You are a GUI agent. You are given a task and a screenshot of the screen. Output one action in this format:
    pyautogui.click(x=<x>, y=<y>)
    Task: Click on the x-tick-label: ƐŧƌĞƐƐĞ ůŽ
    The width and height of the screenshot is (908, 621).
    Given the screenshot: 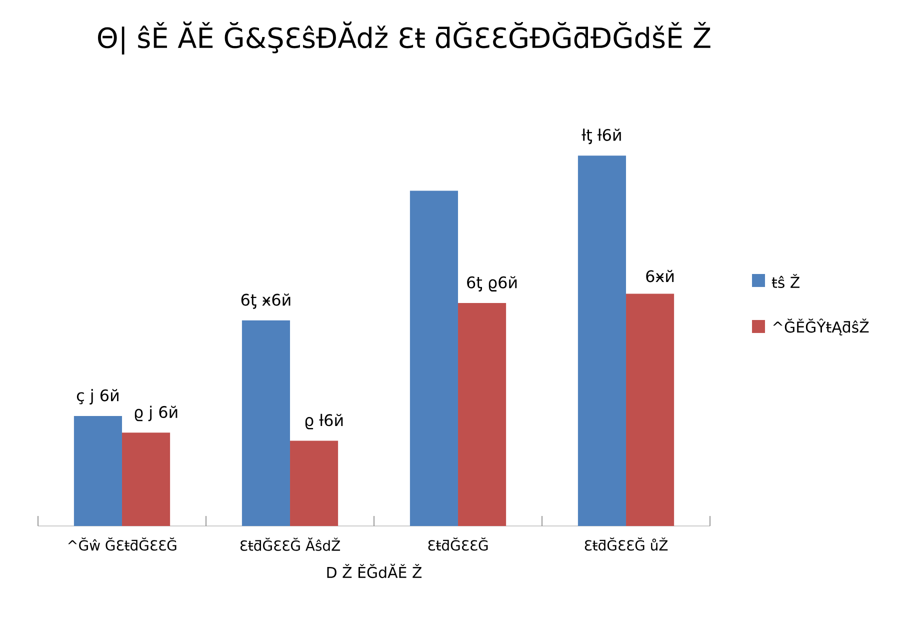 What is the action you would take?
    pyautogui.click(x=626, y=544)
    